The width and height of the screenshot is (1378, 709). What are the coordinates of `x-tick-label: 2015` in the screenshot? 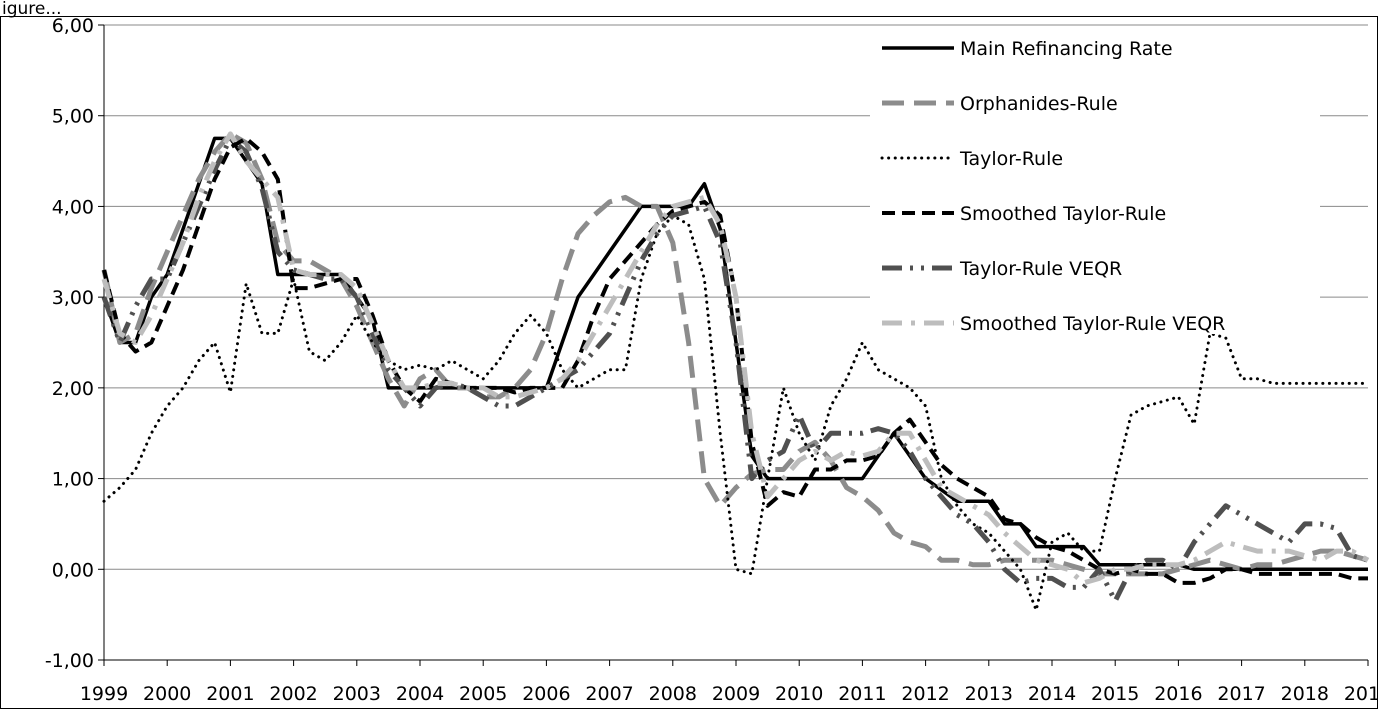 It's located at (1115, 694).